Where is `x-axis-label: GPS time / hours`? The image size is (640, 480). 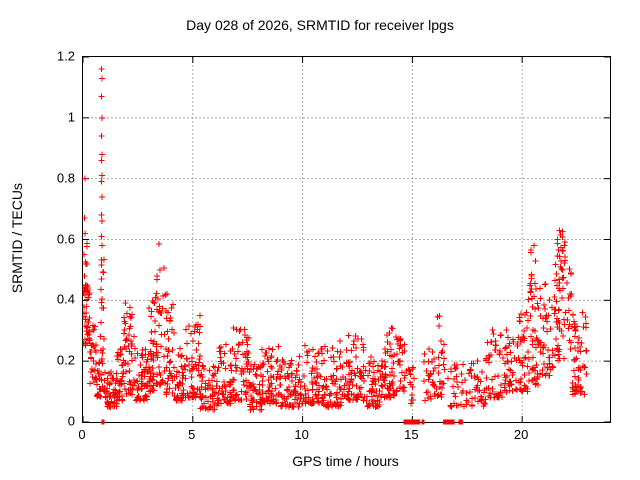
x-axis-label: GPS time / hours is located at coordinates (345, 461).